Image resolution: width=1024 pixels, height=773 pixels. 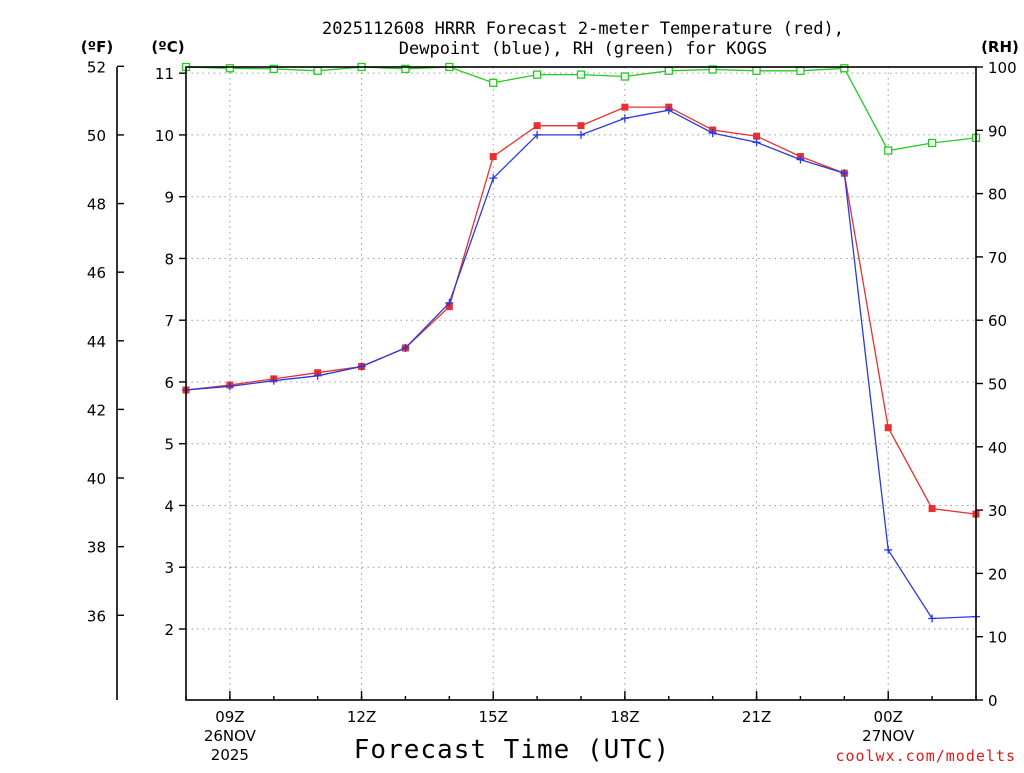 I want to click on celsius-tick-label: 5, so click(x=169, y=445).